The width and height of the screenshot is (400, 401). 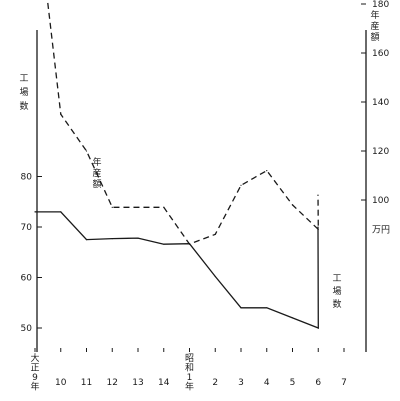 I want to click on x-tick-label: 4, so click(x=267, y=383).